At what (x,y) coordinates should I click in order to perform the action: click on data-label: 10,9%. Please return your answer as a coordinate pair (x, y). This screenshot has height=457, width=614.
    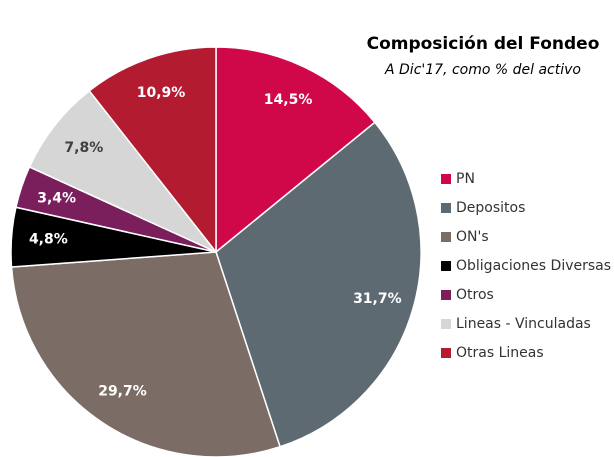
    Looking at the image, I should click on (161, 93).